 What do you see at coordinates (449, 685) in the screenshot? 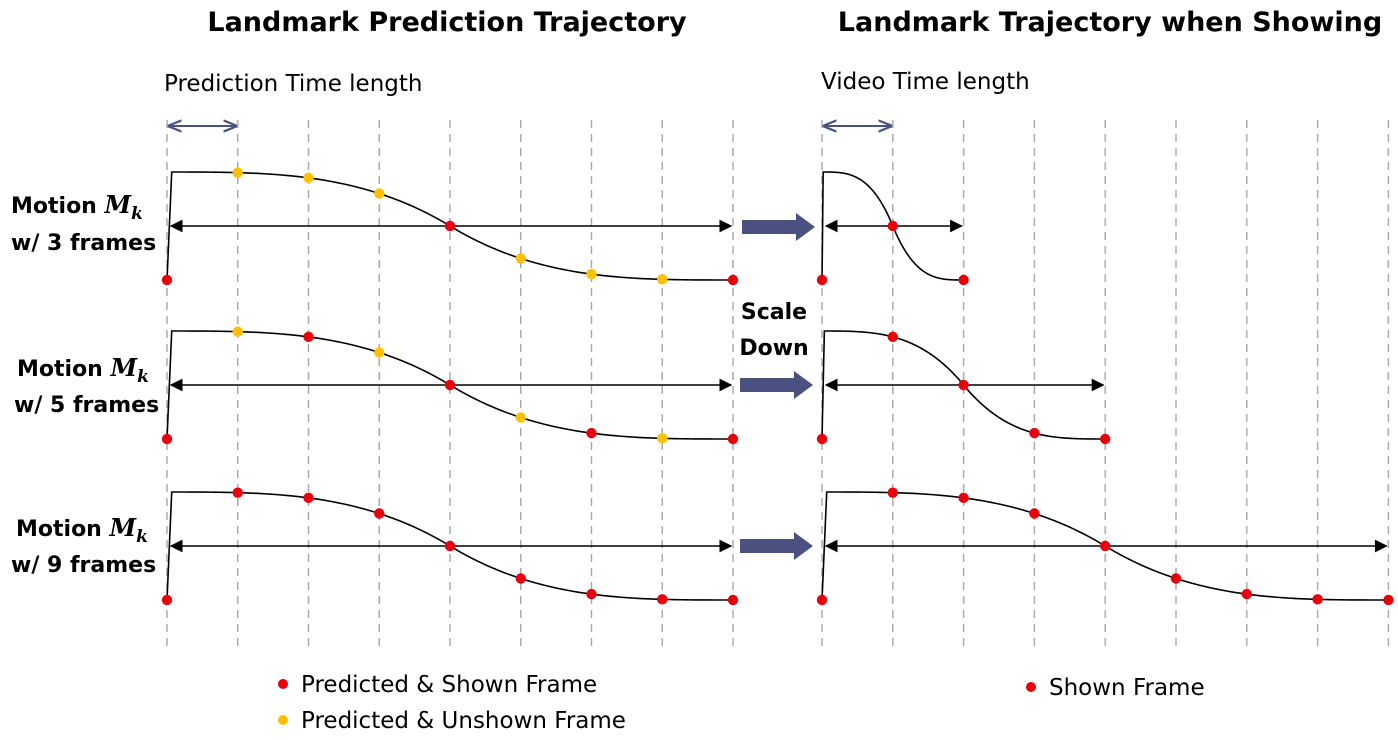
I see `legend-shown-label: Predicted & Shown Frame` at bounding box center [449, 685].